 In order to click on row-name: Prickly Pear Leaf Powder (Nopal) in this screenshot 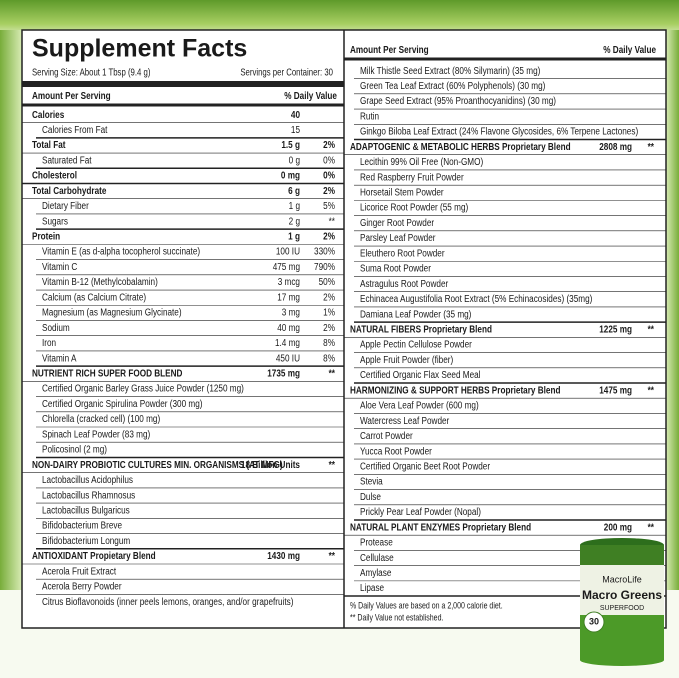, I will do `click(420, 511)`.